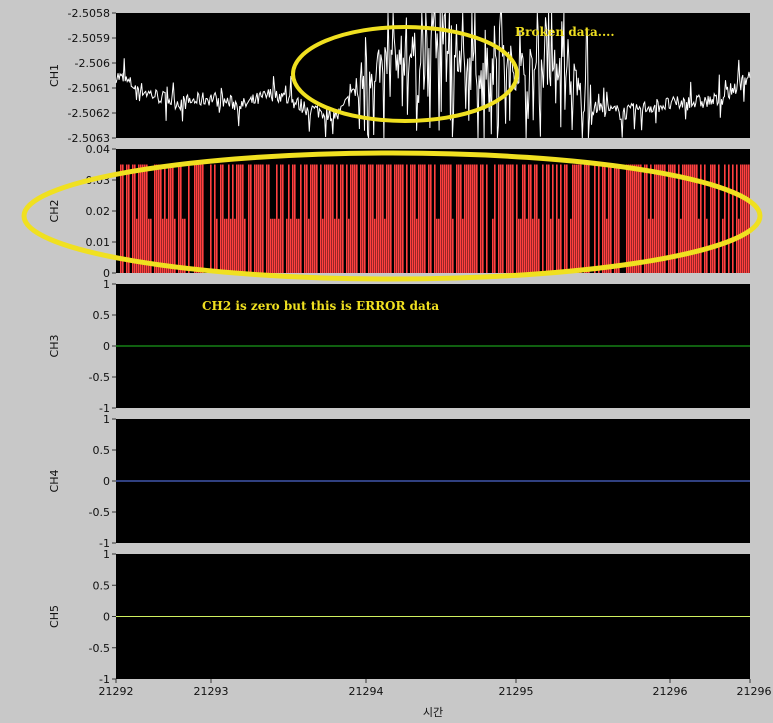 This screenshot has width=773, height=723. What do you see at coordinates (89, 138) in the screenshot?
I see `y-tick-label: -2.5063` at bounding box center [89, 138].